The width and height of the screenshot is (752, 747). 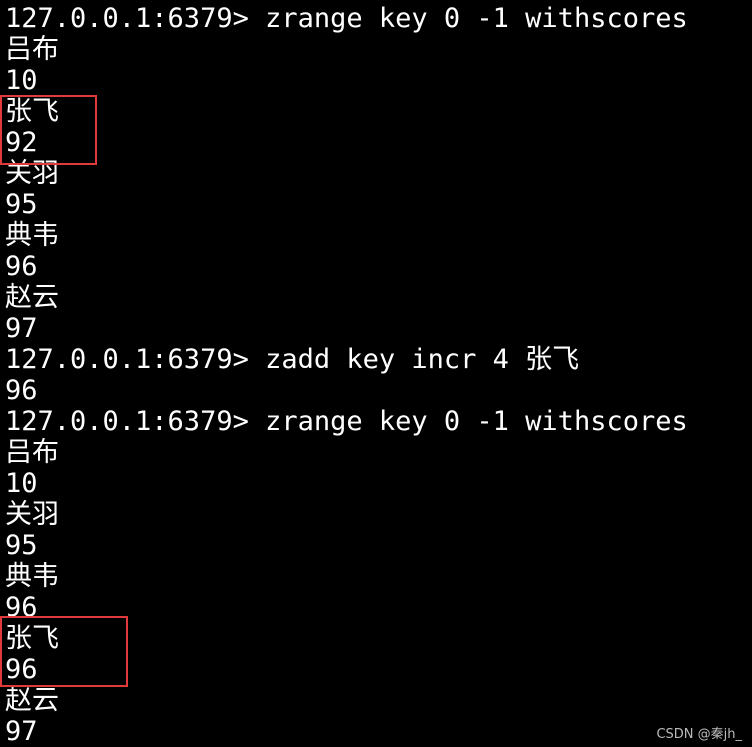 I want to click on watermark: CSDN @秦jh_, so click(x=699, y=734).